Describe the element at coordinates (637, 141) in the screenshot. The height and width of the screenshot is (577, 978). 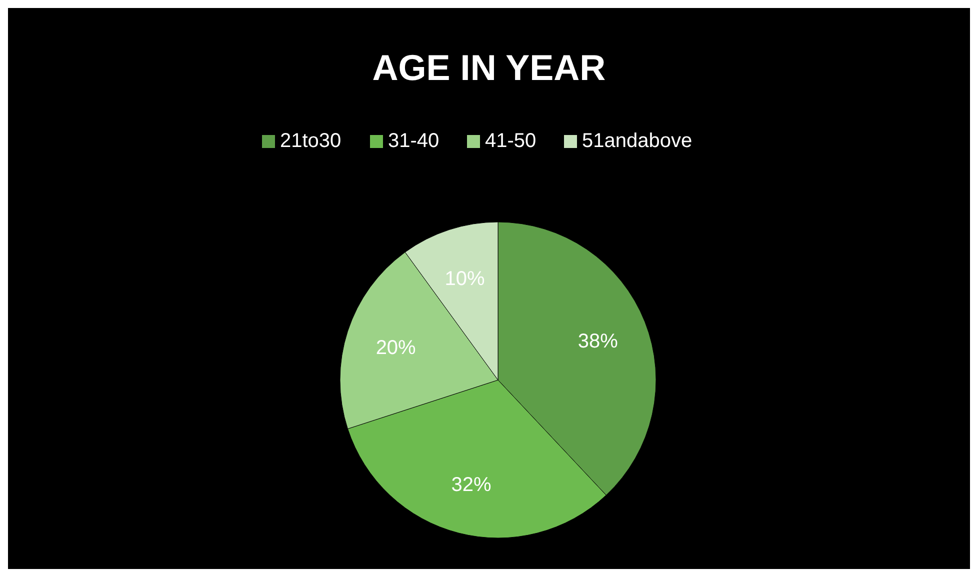
I see `legend-label: 51andabove` at that location.